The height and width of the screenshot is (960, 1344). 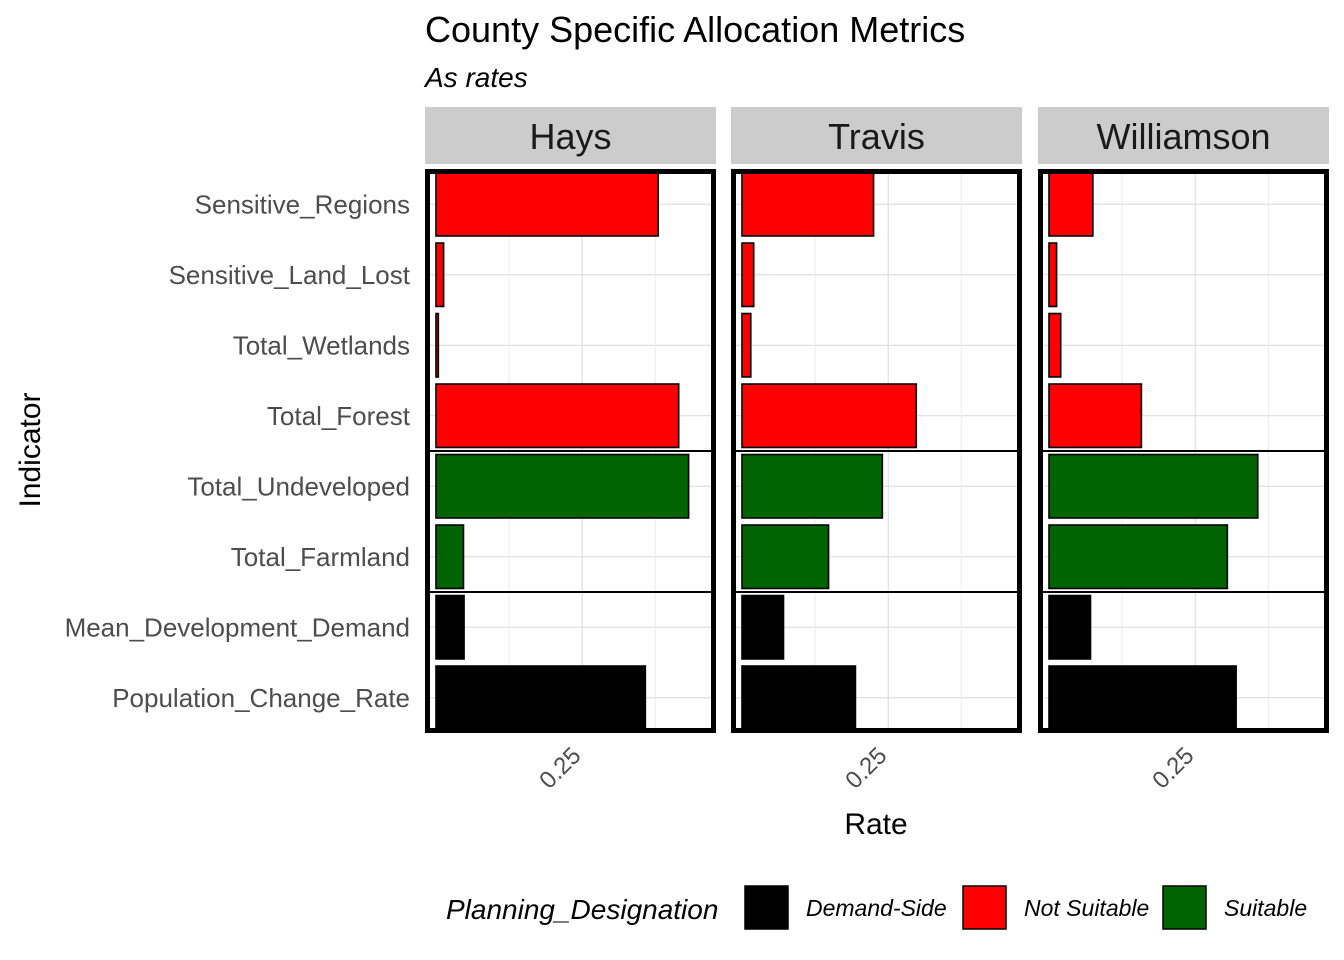 What do you see at coordinates (799, 698) in the screenshot?
I see `bar-travis-population-change-rate` at bounding box center [799, 698].